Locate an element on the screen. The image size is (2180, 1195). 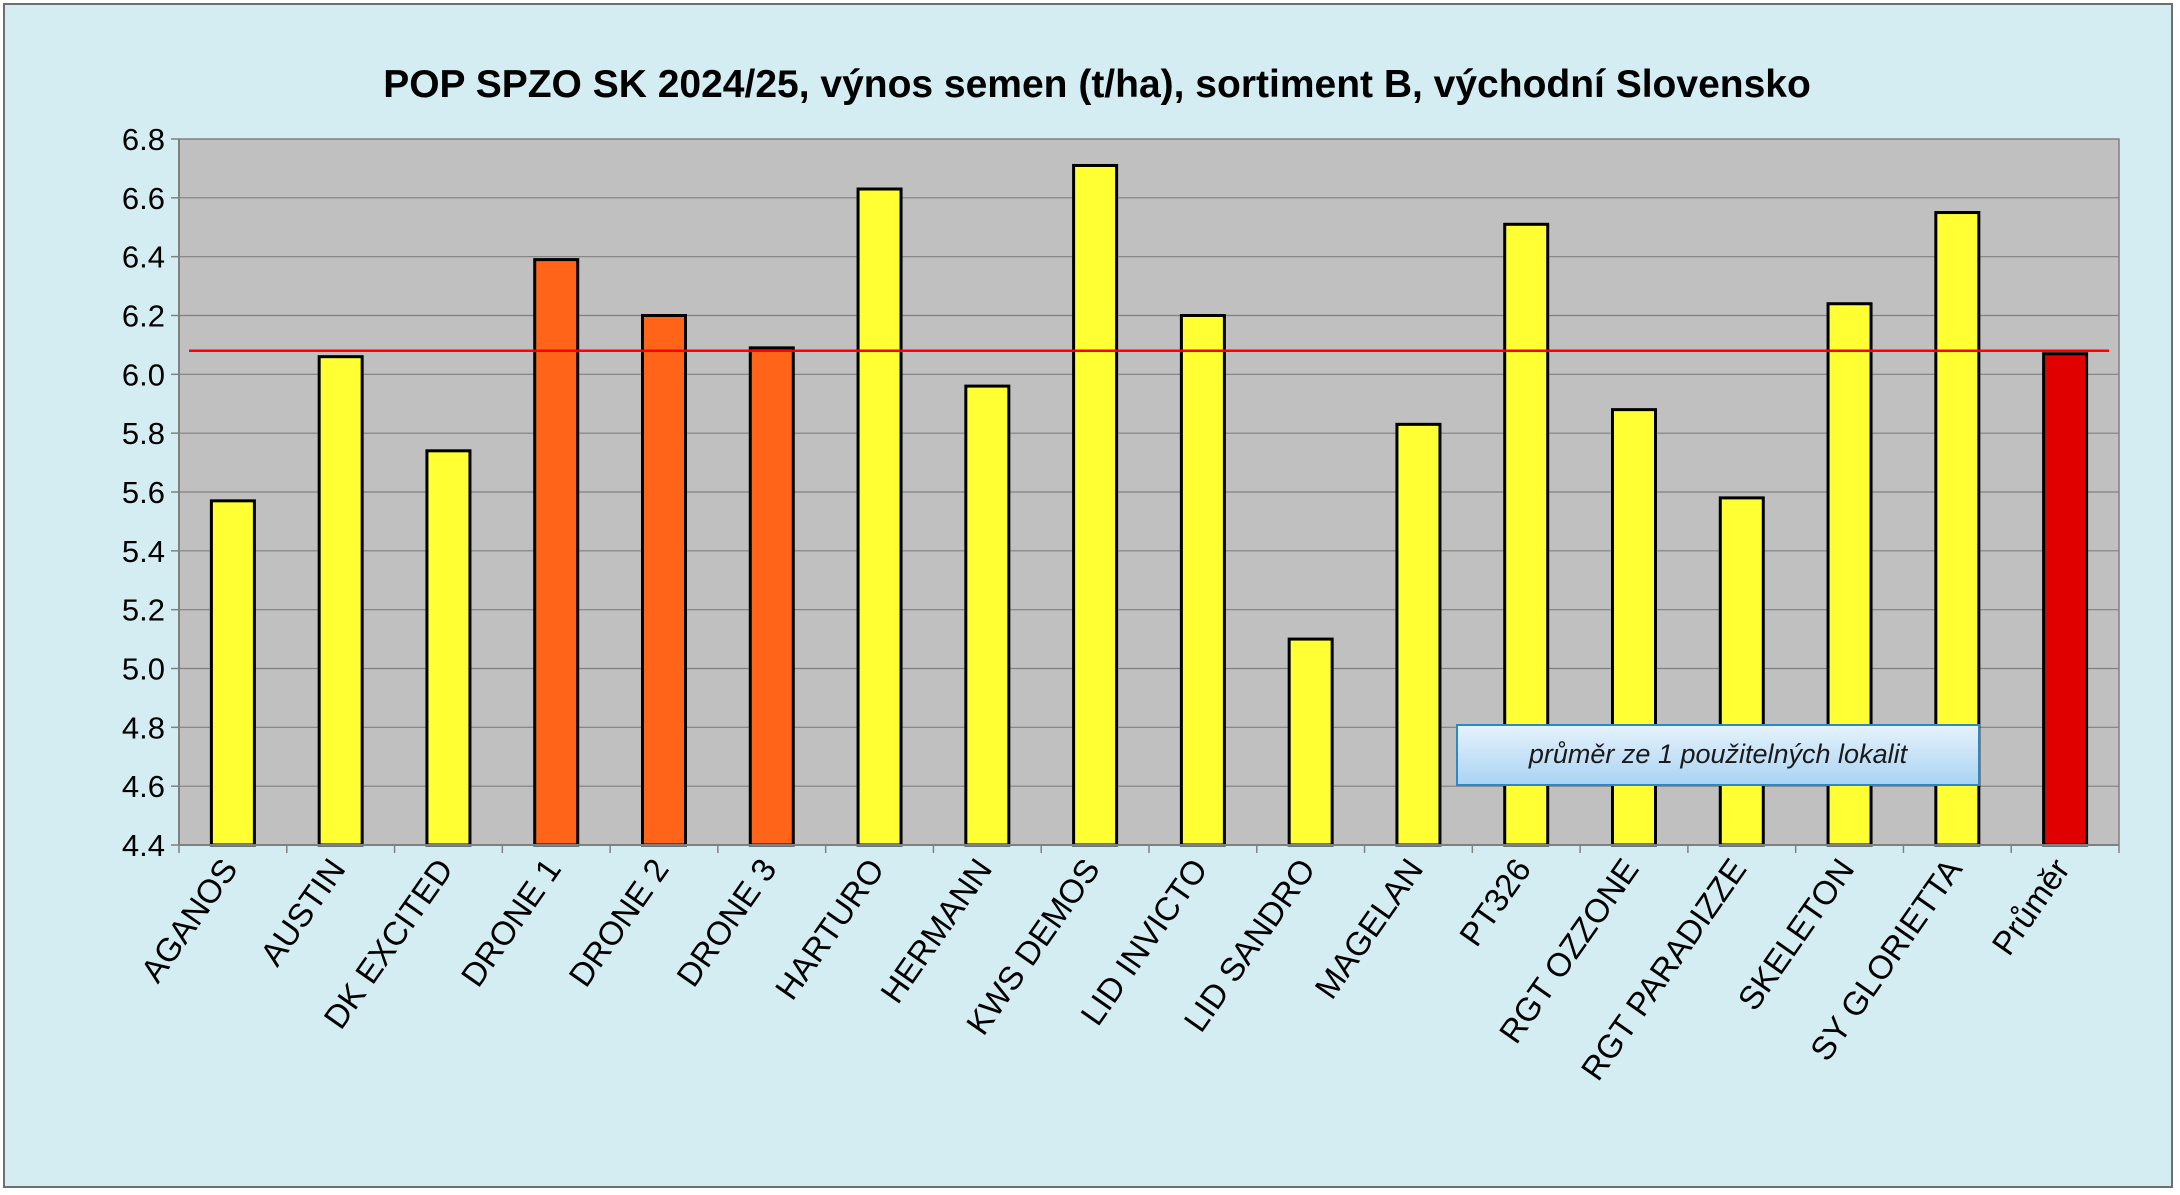
y-tick-labels: 4.4 4.6 4.8 5.0 5.2 5.4 5.6 5.8 6.0 6.2 6.4 6.6 6.8 is located at coordinates (143, 492).